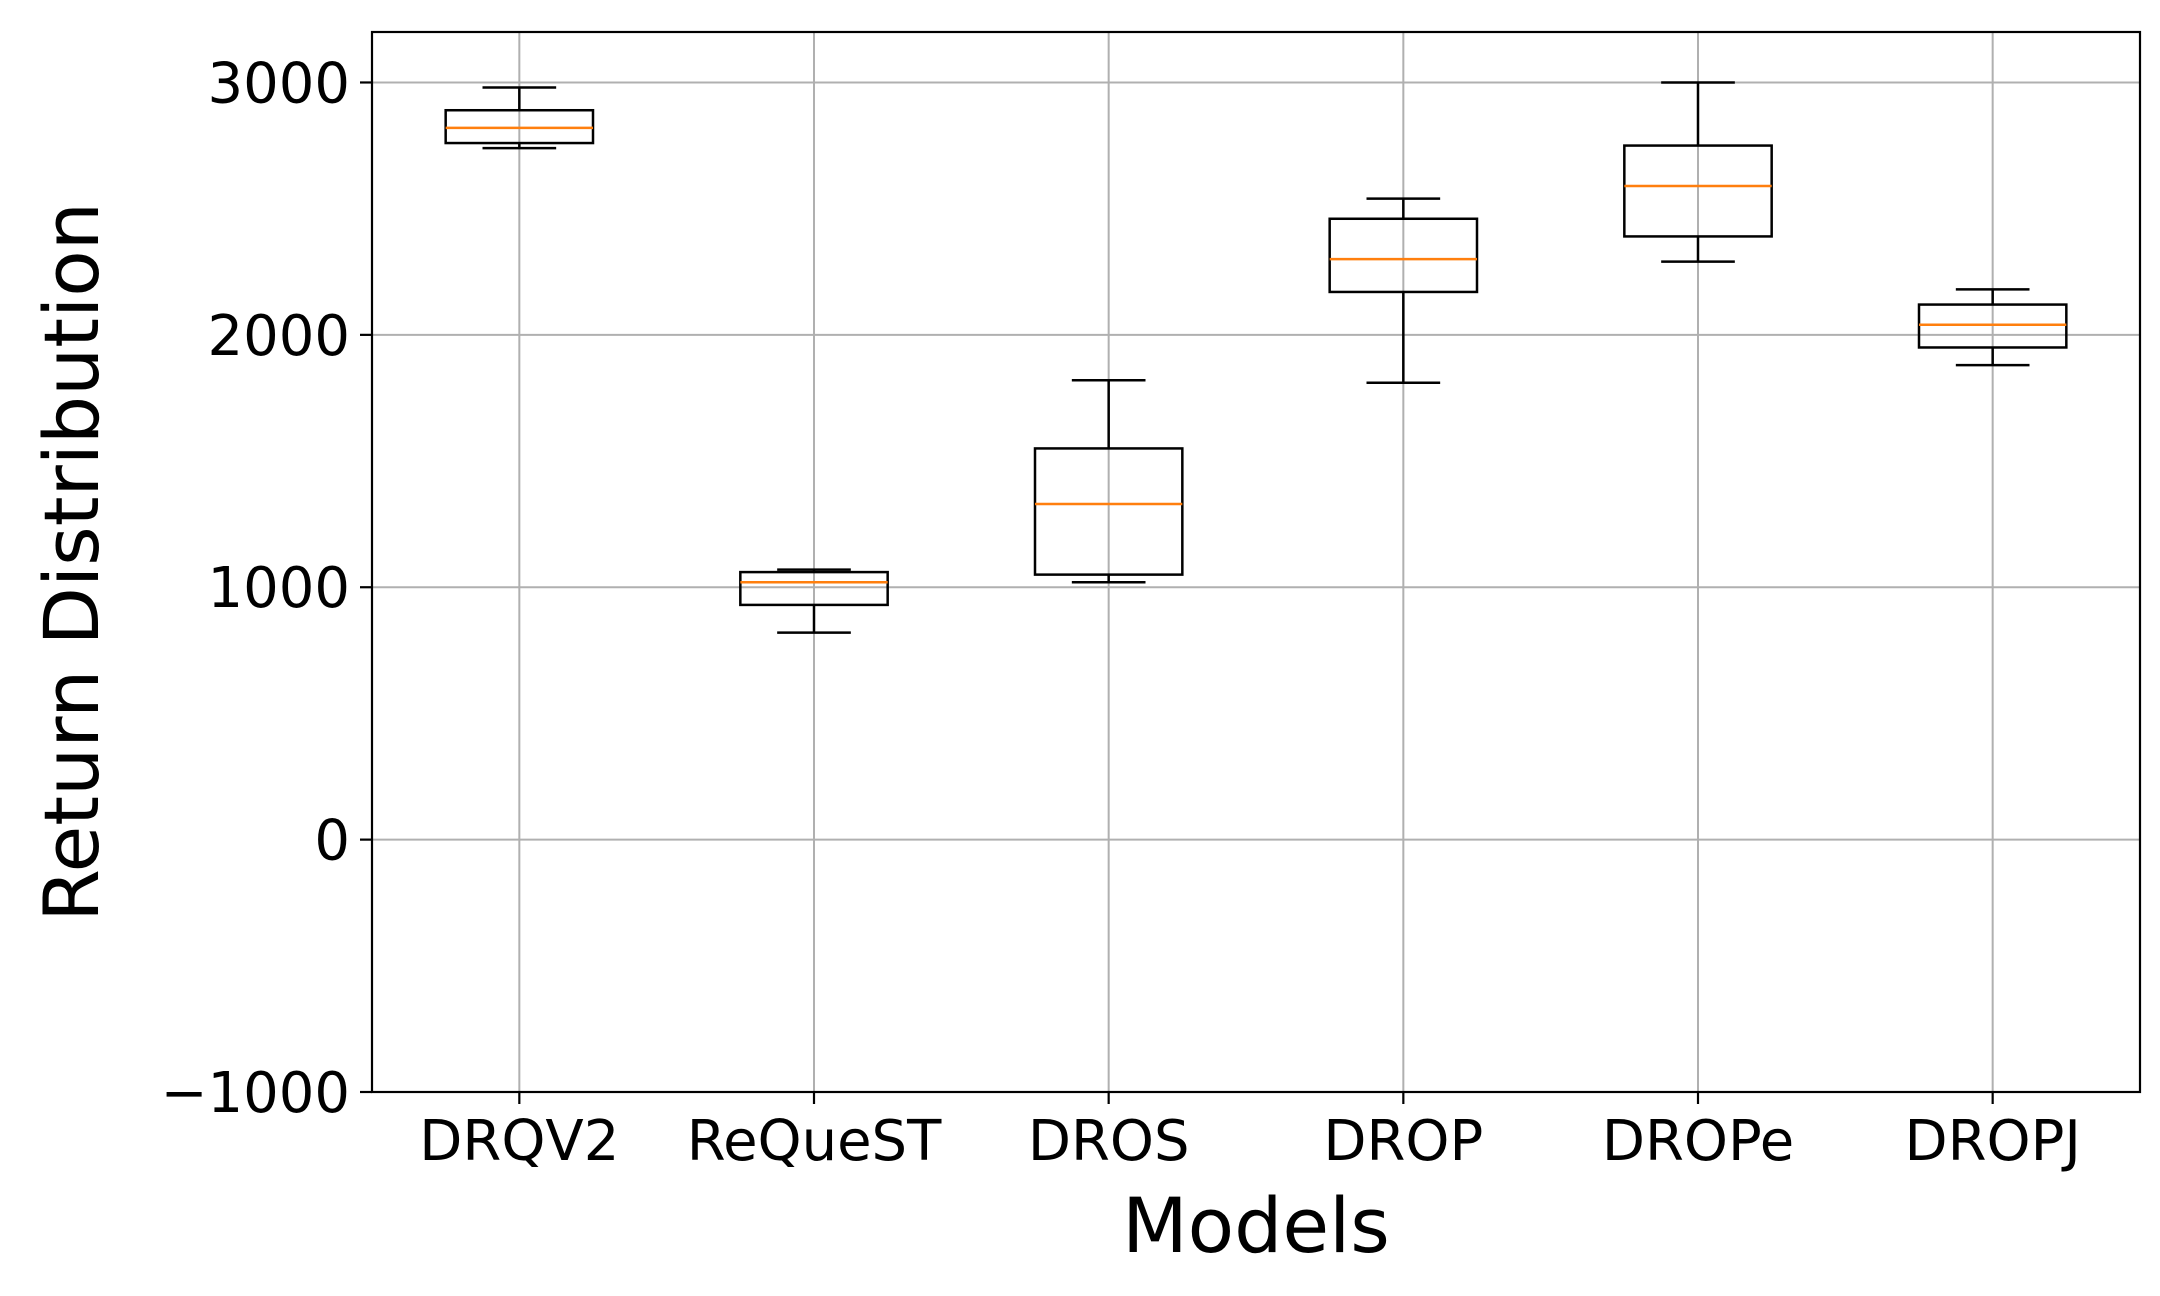 The height and width of the screenshot is (1296, 2160). What do you see at coordinates (1250, 1133) in the screenshot?
I see `x-axis-ticks: DRQV2 ReQueST DROS DROP DROPe DROPJ` at bounding box center [1250, 1133].